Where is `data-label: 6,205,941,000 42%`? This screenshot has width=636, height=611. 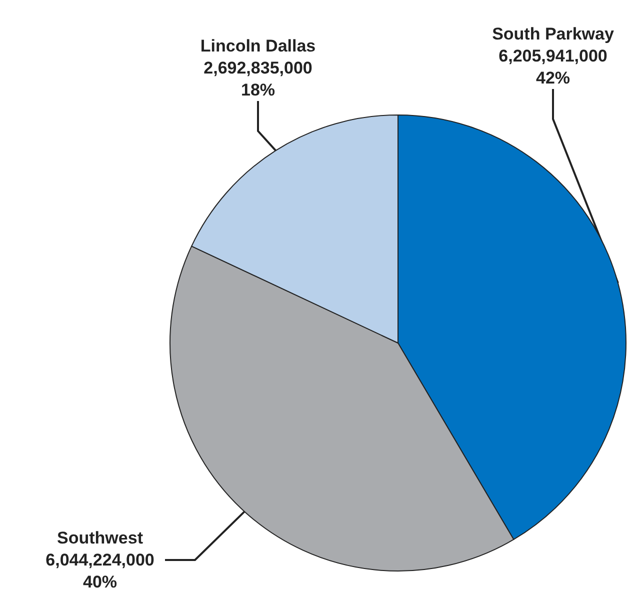
data-label: 6,205,941,000 42% is located at coordinates (553, 67).